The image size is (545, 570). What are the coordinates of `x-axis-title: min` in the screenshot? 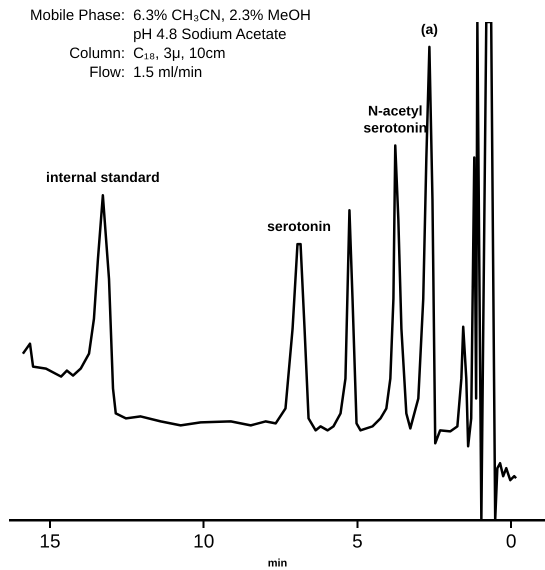 It's located at (278, 563).